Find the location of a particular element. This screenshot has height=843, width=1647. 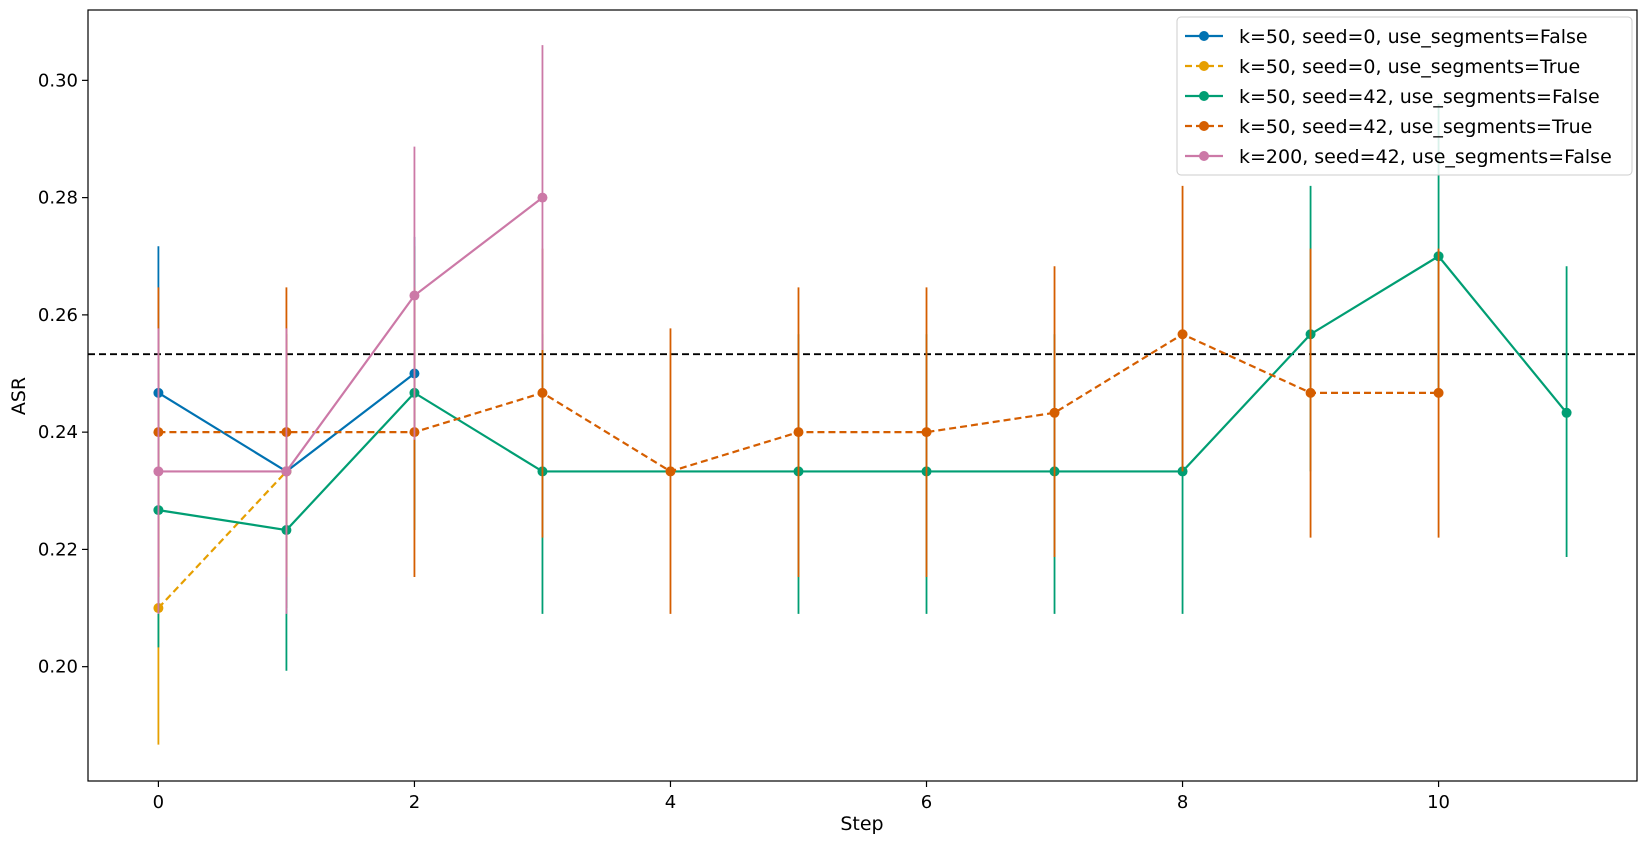

x-tick-label: 2 is located at coordinates (414, 802).